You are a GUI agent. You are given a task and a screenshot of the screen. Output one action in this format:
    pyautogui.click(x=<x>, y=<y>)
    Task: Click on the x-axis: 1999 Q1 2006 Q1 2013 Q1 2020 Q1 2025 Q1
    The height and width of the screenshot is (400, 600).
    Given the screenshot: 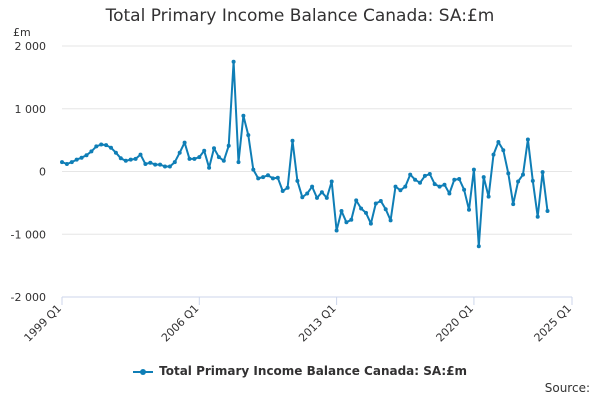 What is the action you would take?
    pyautogui.click(x=298, y=320)
    